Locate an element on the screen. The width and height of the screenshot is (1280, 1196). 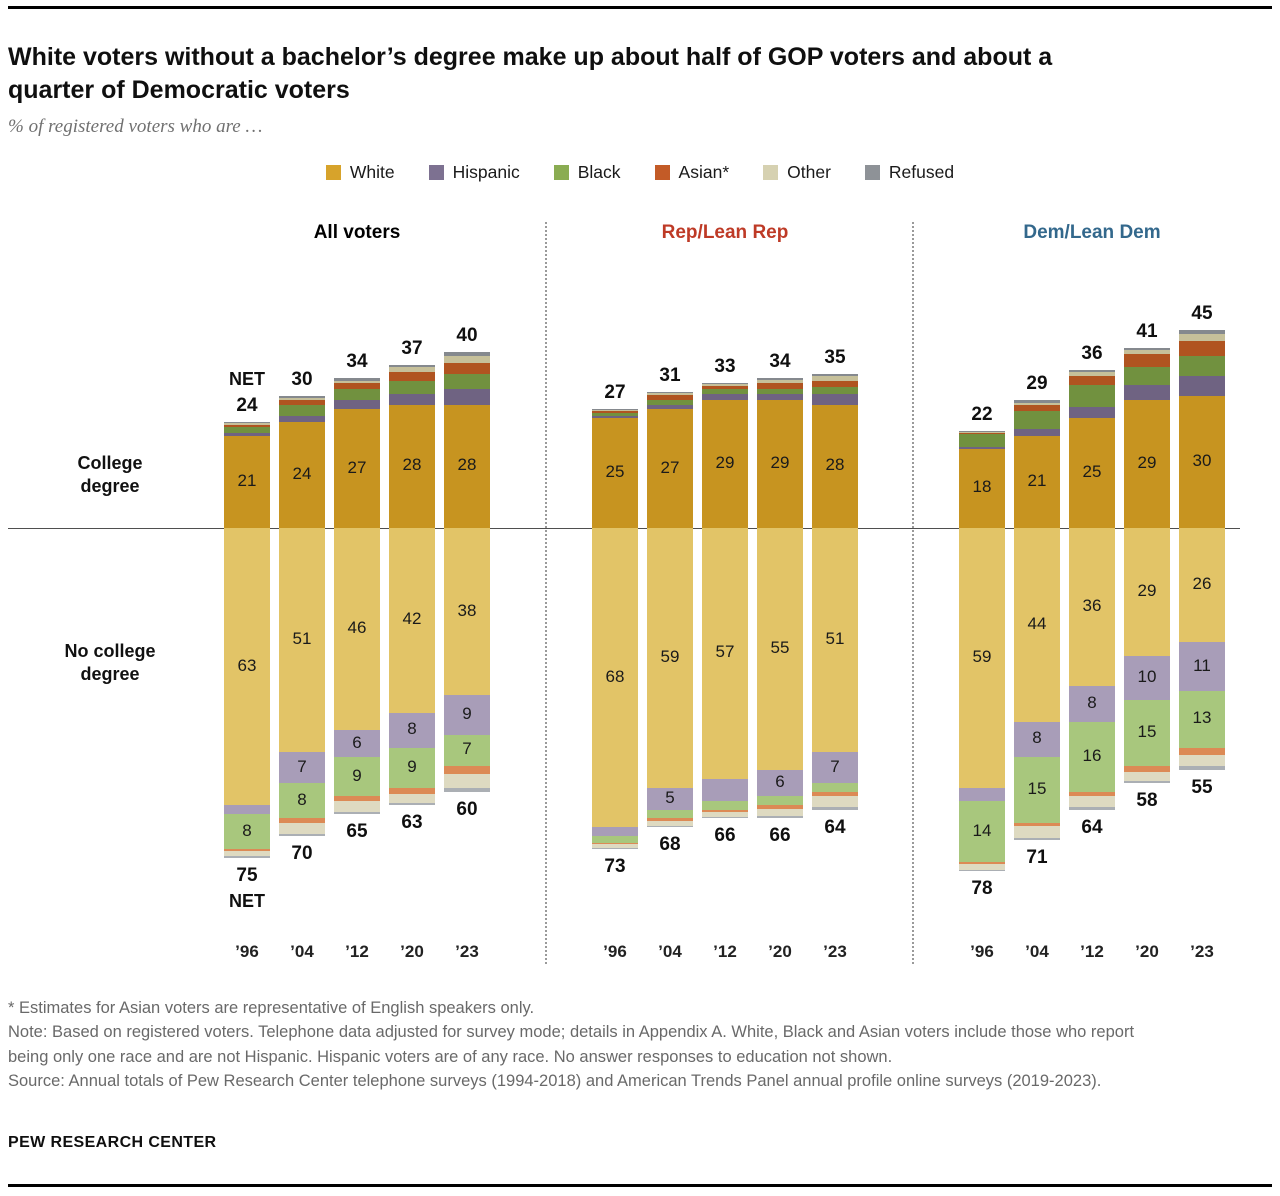
value-label-white: 38 is located at coordinates (467, 610).